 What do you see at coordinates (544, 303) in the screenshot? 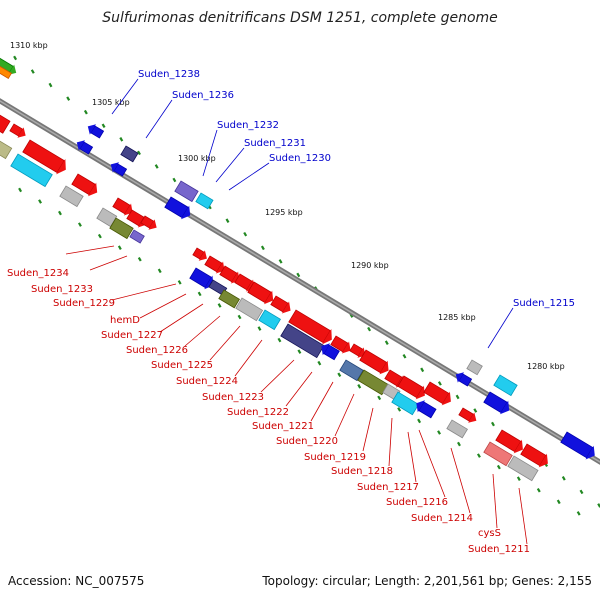
I see `forward-gene-label: Suden_1215` at bounding box center [544, 303].